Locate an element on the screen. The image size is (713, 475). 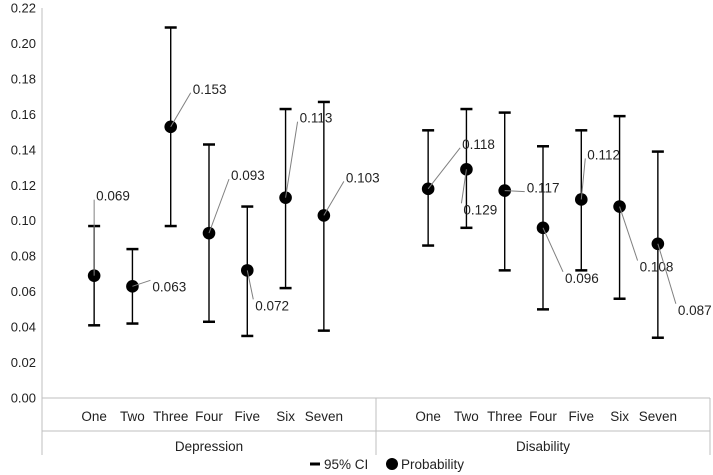
probability-point is located at coordinates (466, 169).